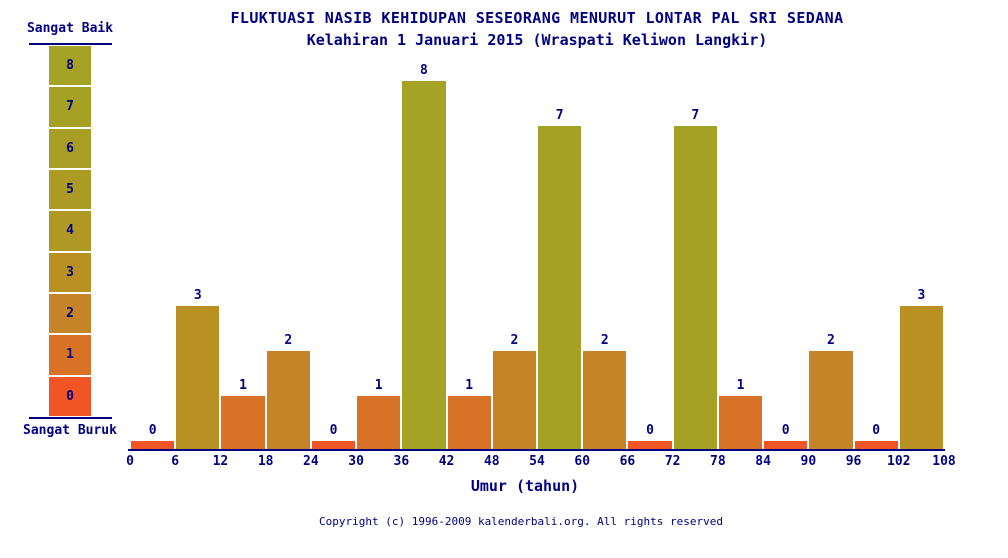 This screenshot has height=558, width=1008. I want to click on bar-value-label: 8, so click(424, 70).